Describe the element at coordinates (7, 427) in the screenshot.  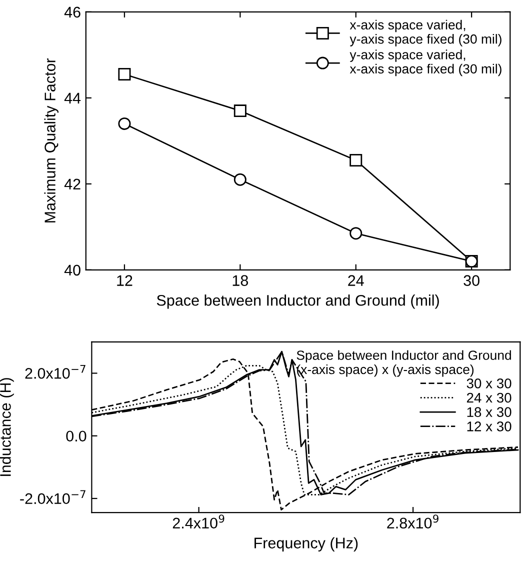
I see `y-axis-title: Inductance (H)` at that location.